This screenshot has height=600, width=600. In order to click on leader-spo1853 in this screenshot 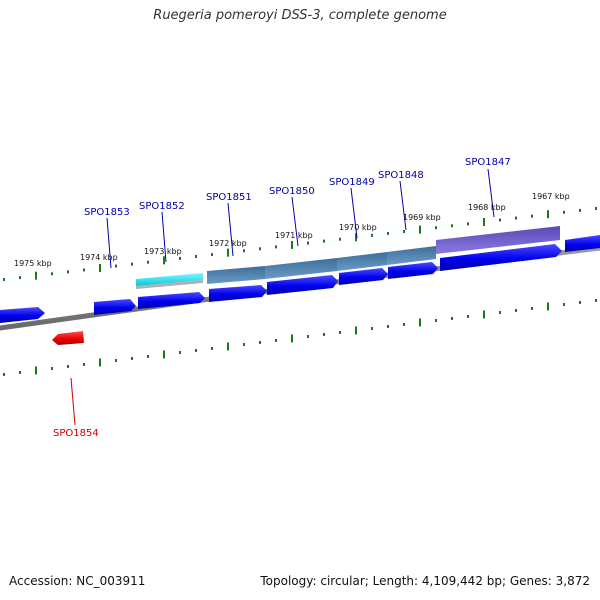, I will do `click(109, 243)`.